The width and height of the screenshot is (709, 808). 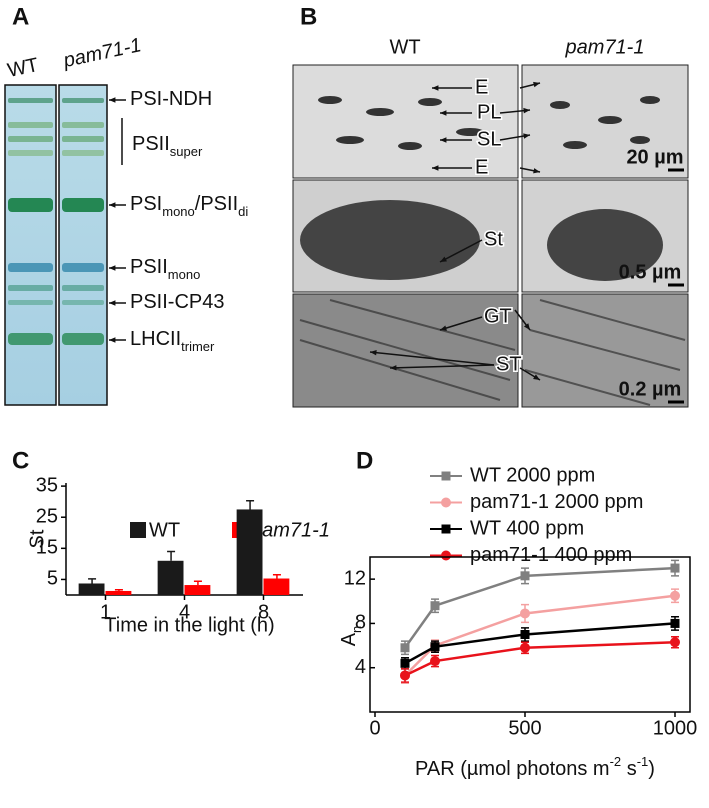 I want to click on label-part: di, so click(x=243, y=211).